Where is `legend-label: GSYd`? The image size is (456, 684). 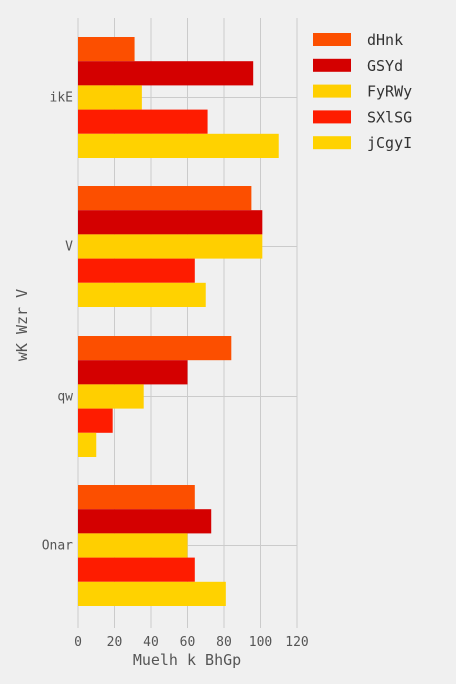 legend-label: GSYd is located at coordinates (385, 66).